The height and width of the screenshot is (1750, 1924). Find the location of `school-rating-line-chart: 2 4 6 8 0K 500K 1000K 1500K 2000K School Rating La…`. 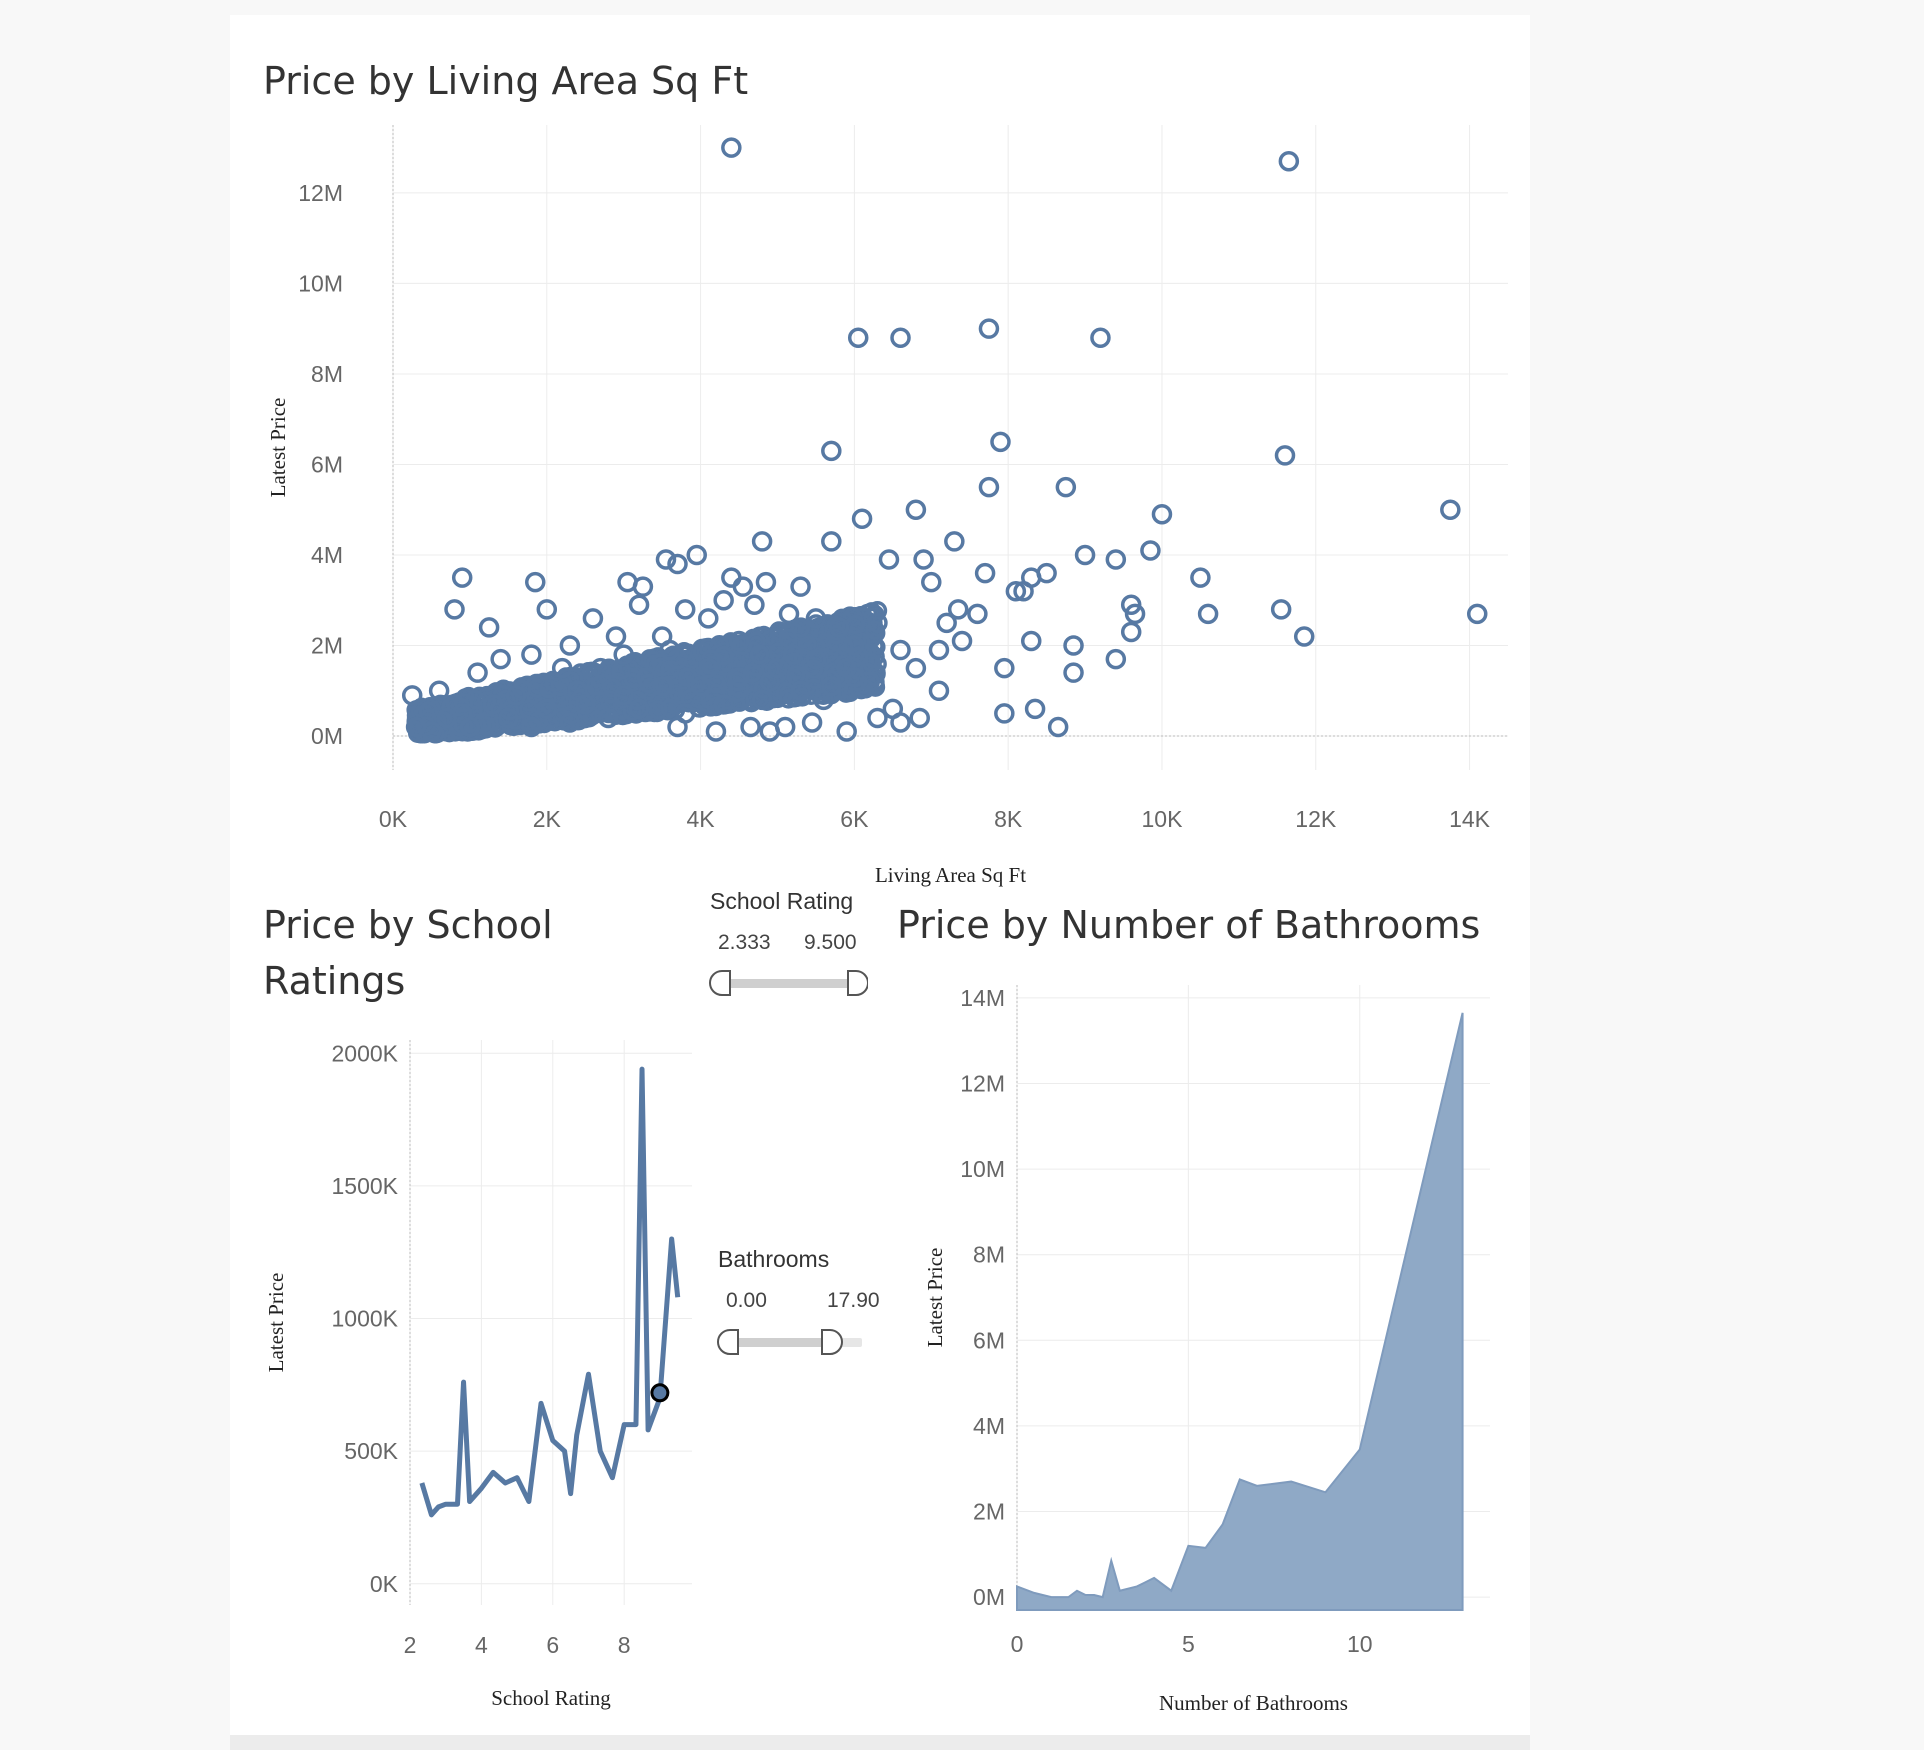

school-rating-line-chart: 2 4 6 8 0K 500K 1000K 1500K 2000K School Rating La… is located at coordinates (470, 1365).